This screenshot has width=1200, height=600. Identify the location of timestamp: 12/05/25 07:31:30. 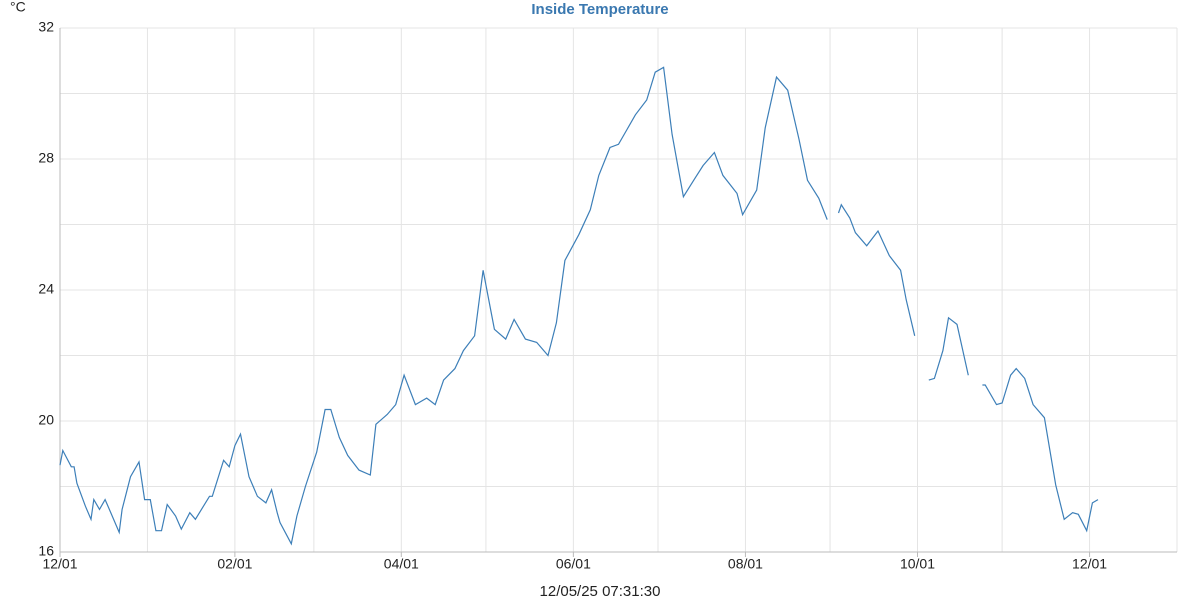
(600, 591).